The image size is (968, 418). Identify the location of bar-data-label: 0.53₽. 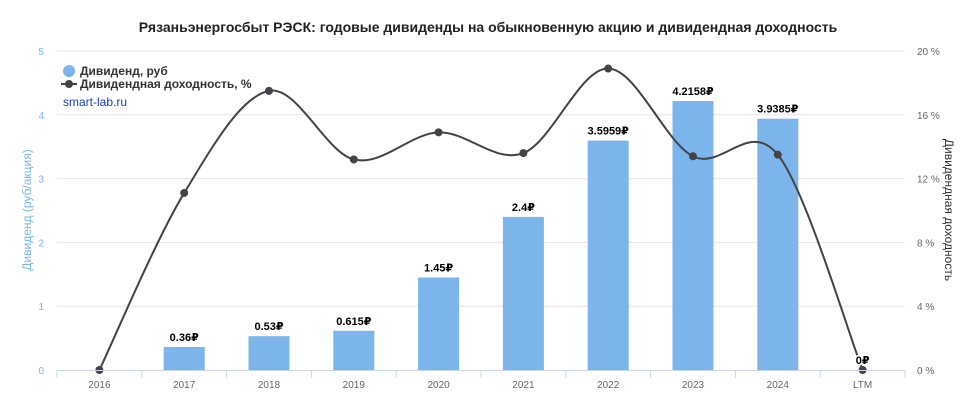
(268, 327).